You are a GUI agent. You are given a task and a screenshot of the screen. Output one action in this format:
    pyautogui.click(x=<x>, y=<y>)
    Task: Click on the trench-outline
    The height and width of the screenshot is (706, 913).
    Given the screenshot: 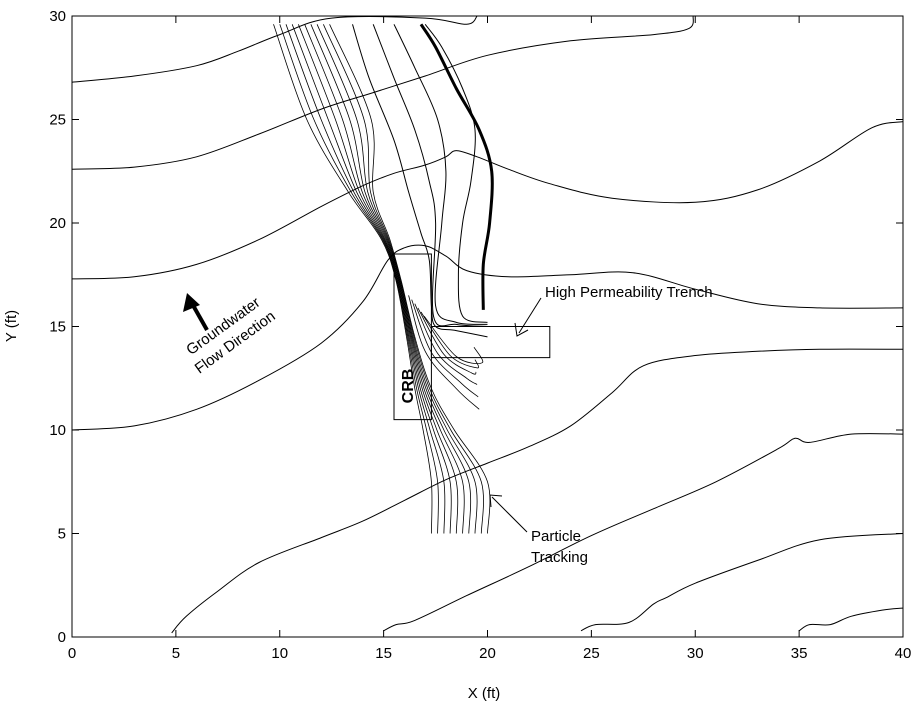 What is the action you would take?
    pyautogui.click(x=490, y=342)
    